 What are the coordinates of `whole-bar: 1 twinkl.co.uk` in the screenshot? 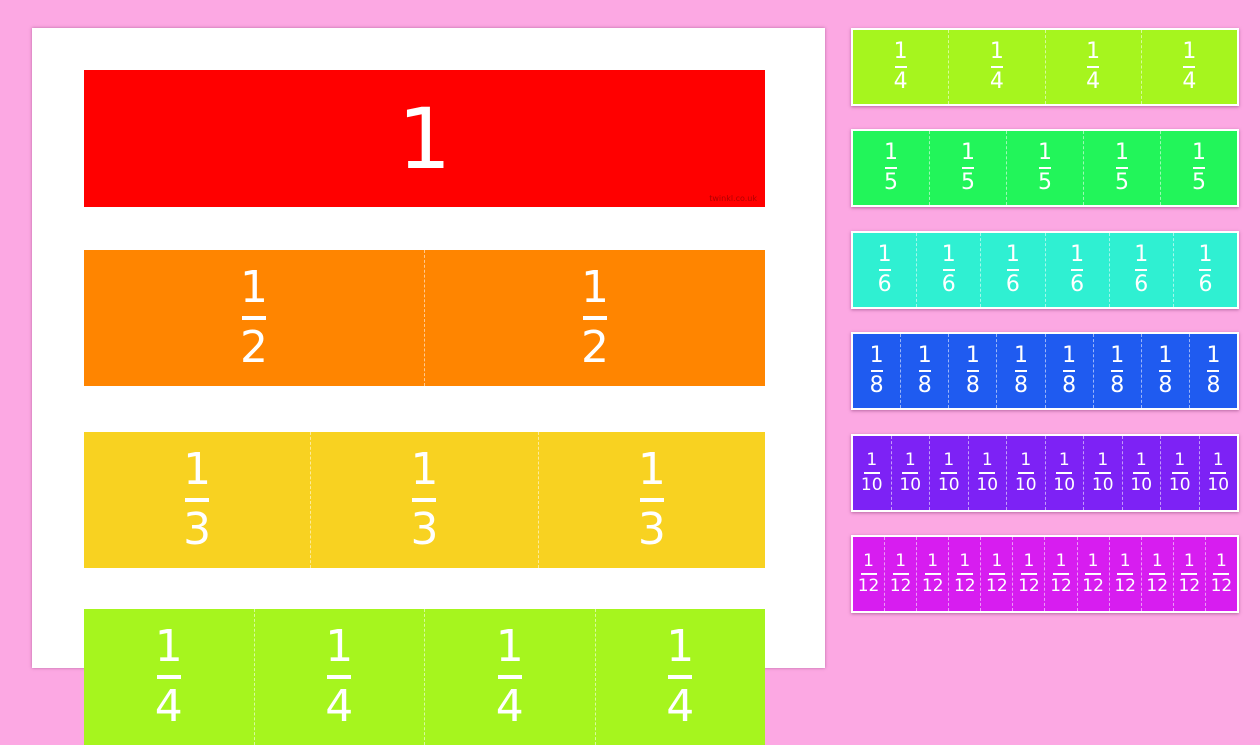 It's located at (424, 138).